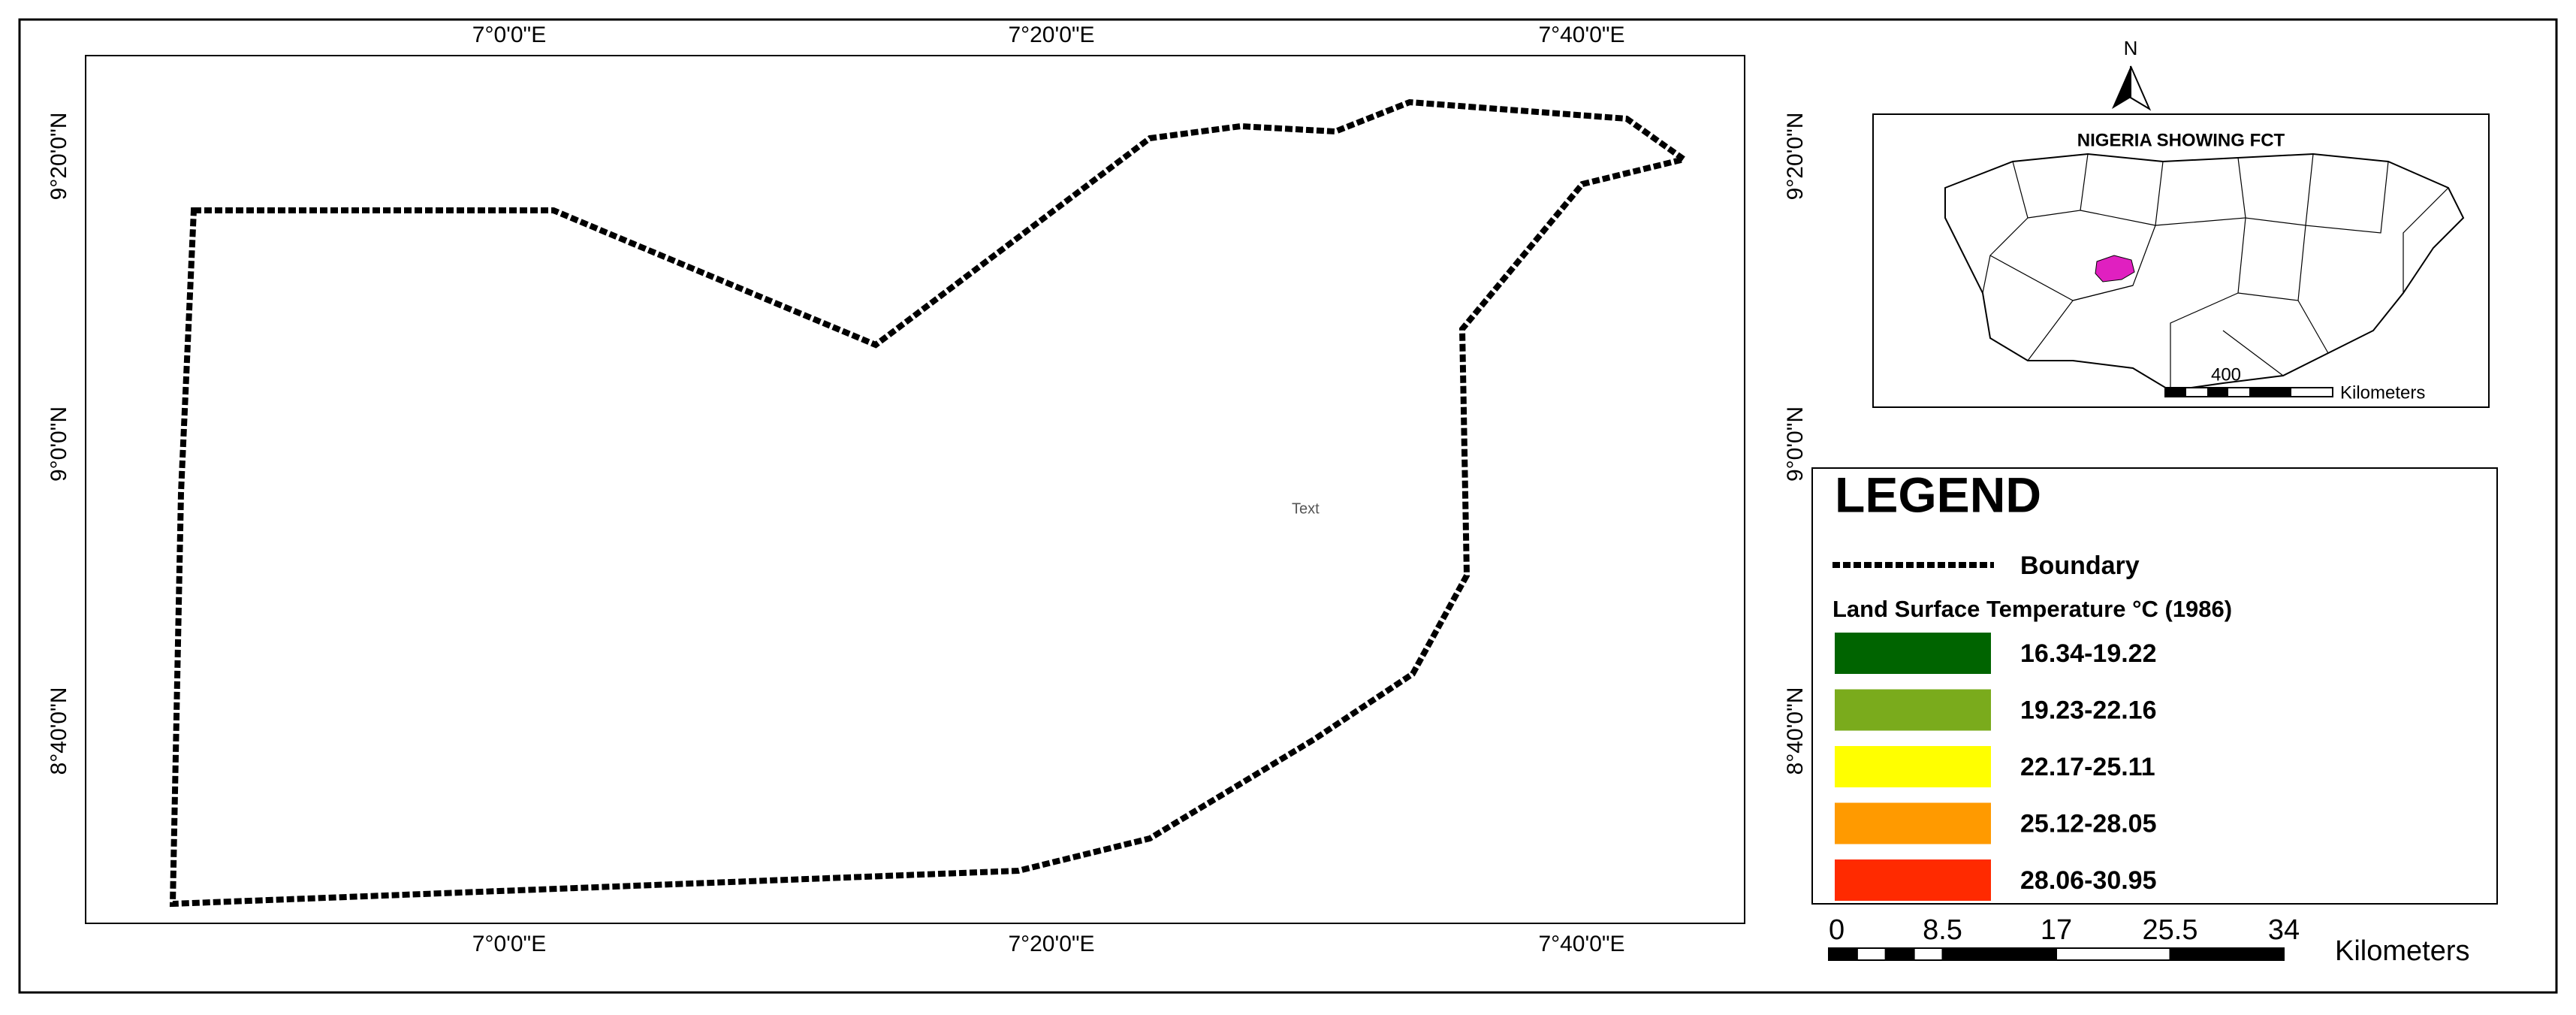  Describe the element at coordinates (2131, 48) in the screenshot. I see `north-label: N` at that location.